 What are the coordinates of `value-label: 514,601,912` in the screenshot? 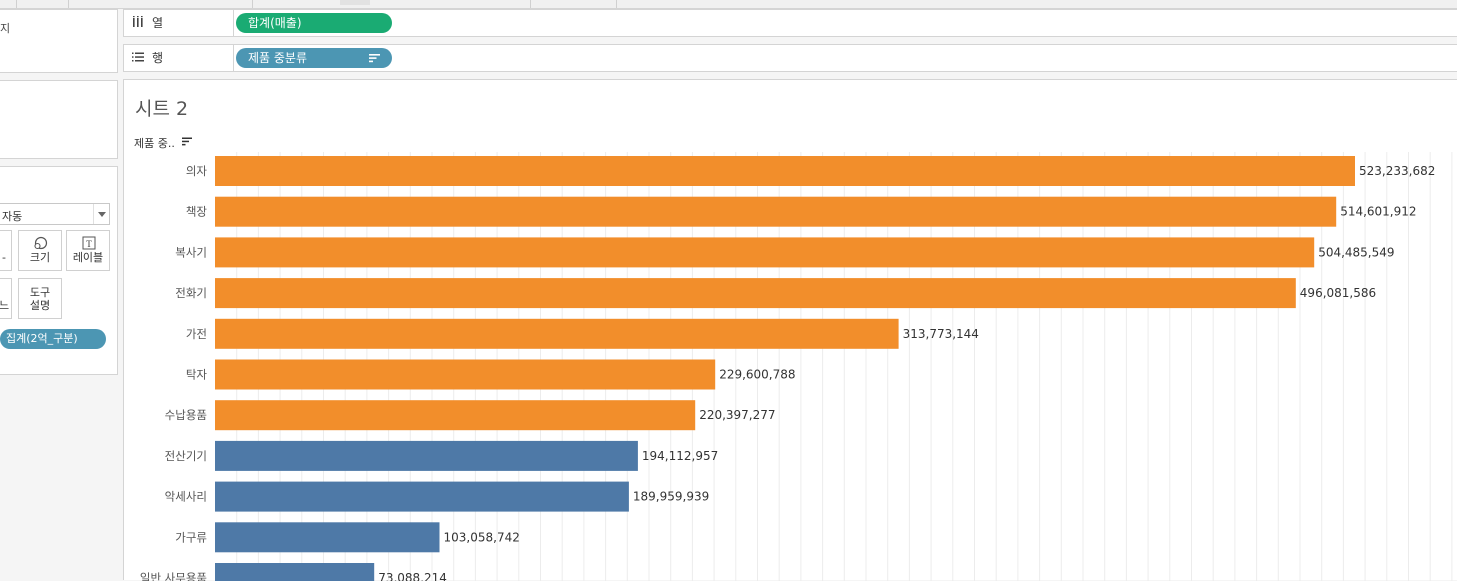 It's located at (1378, 212).